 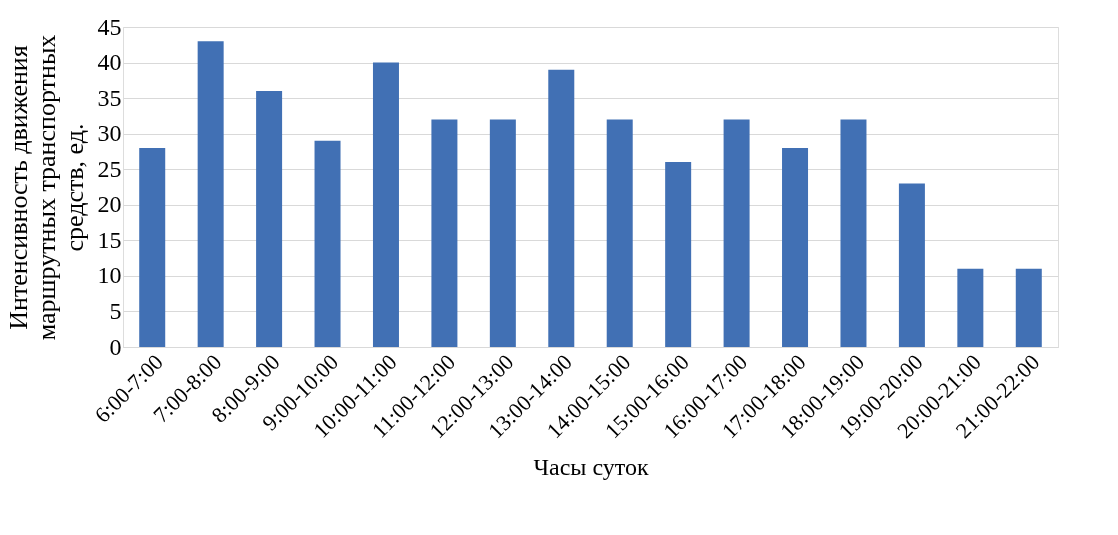 I want to click on x-axis-title: Часы суток, so click(x=591, y=467).